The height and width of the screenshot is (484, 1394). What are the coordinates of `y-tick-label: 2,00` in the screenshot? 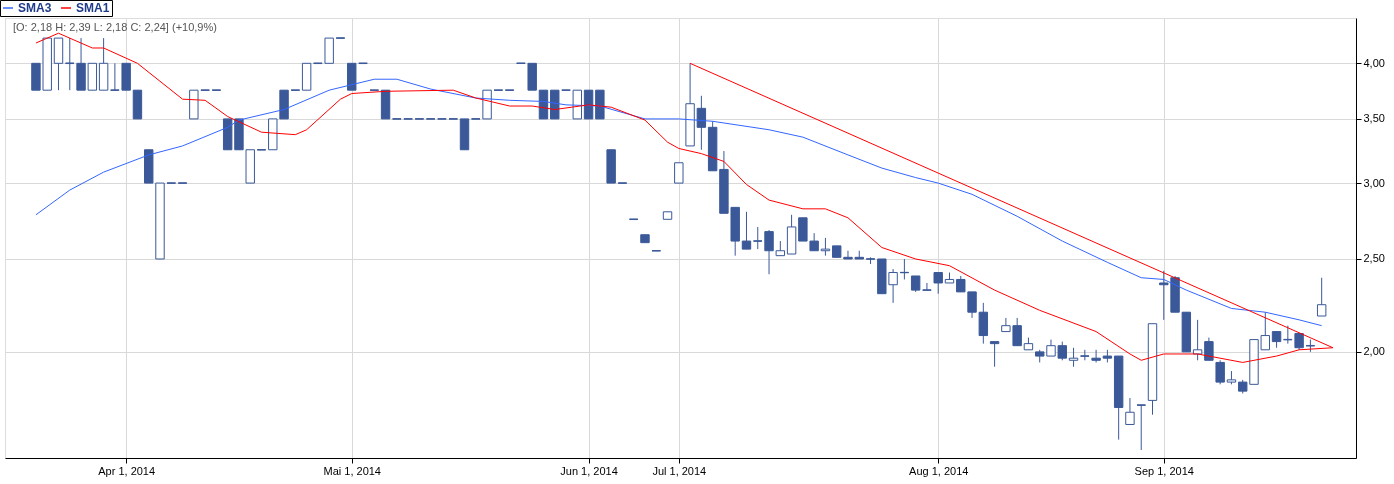 It's located at (1374, 351).